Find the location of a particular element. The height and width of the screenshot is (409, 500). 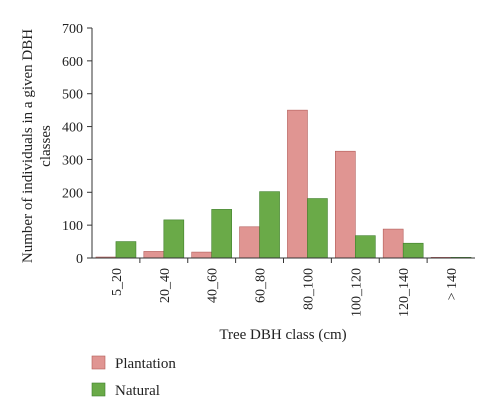

legend-label-plantation: Plantation is located at coordinates (145, 364).